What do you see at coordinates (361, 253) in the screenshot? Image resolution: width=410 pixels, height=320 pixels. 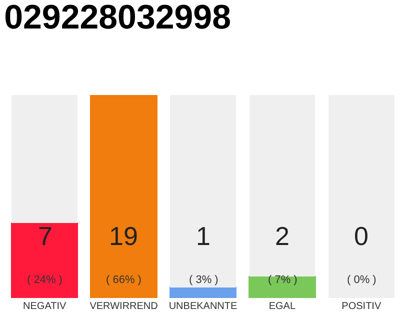 I see `data-label: 0 ( 0% )` at bounding box center [361, 253].